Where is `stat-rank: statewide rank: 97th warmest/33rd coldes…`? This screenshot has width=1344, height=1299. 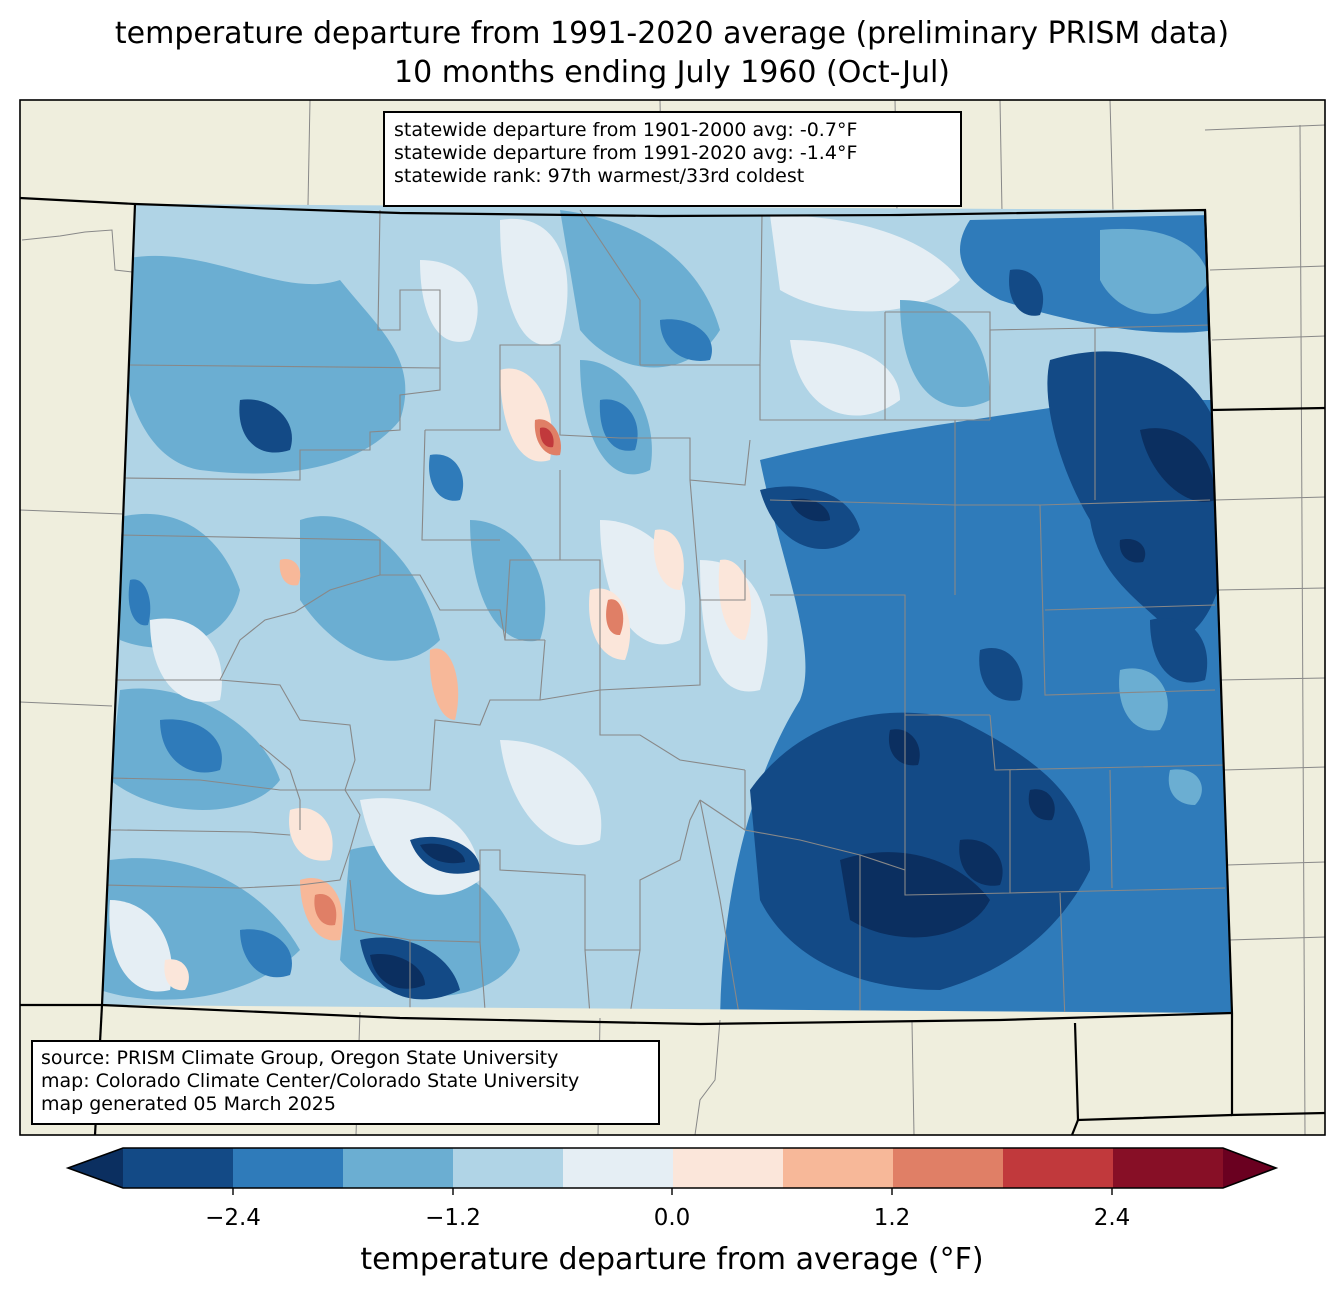
stat-rank: statewide rank: 97th warmest/33rd coldes… is located at coordinates (599, 176).